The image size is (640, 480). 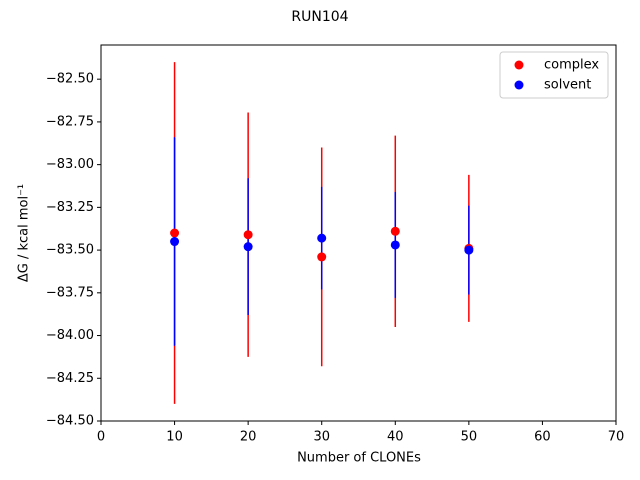 I want to click on x-tick-label: 10, so click(x=174, y=437).